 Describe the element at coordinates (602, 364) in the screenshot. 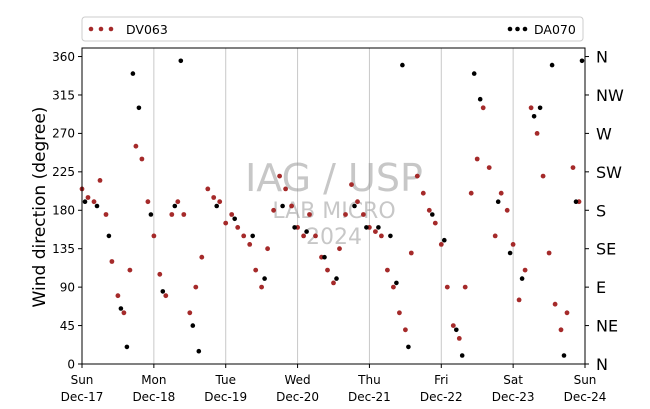

I see `compass-label: N` at that location.